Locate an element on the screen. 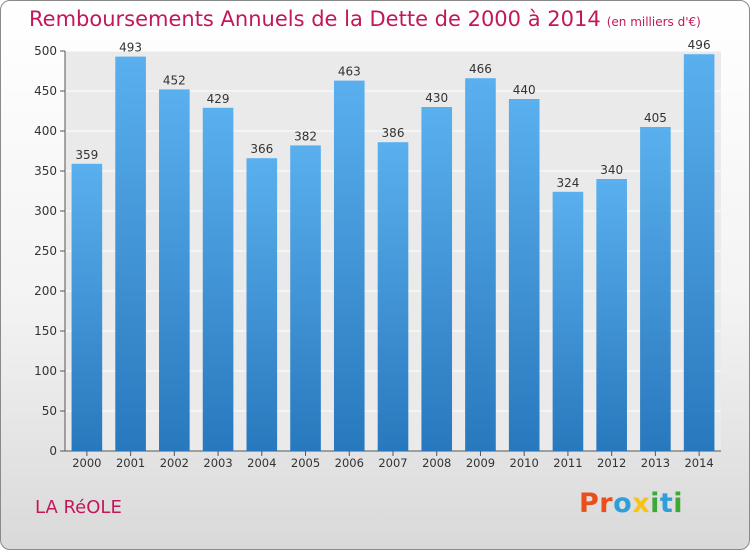  logo-letter: o is located at coordinates (623, 503).